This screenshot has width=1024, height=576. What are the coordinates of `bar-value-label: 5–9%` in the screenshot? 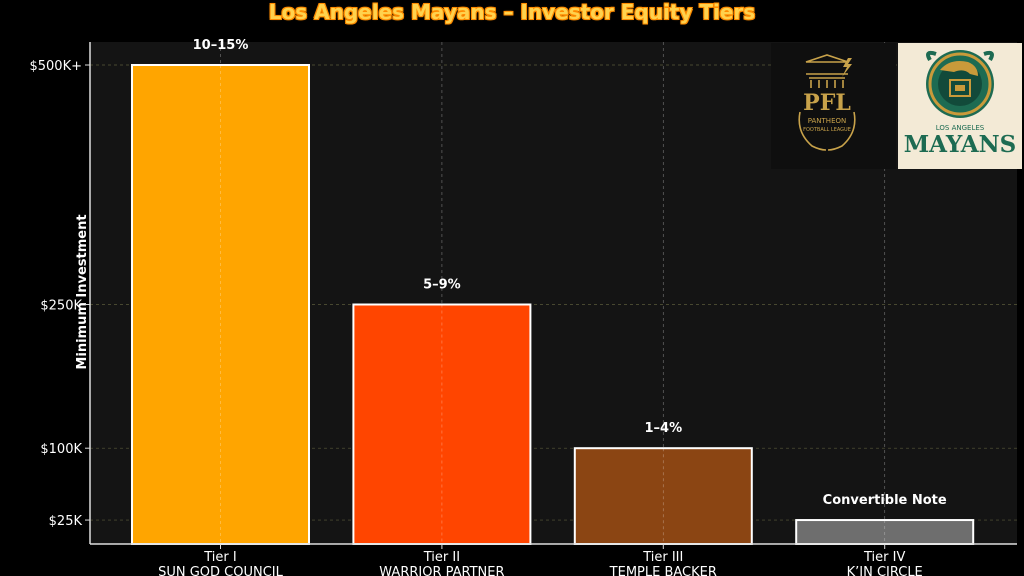 It's located at (442, 284).